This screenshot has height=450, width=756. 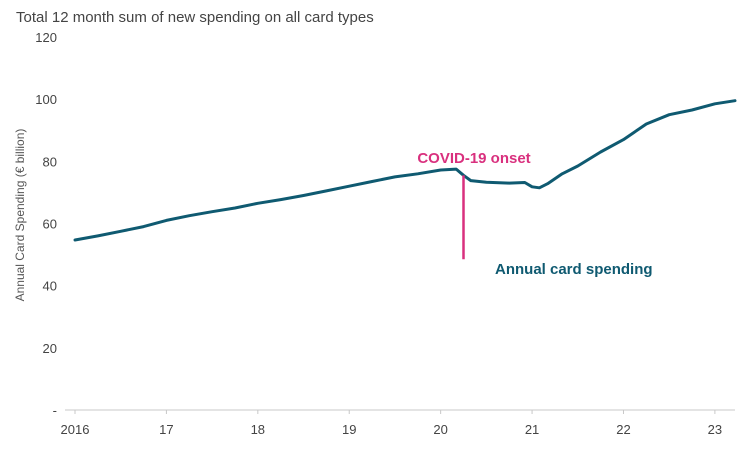 What do you see at coordinates (391, 423) in the screenshot?
I see `x-tick-labels: 2016 17 18 19 20 21 22 23` at bounding box center [391, 423].